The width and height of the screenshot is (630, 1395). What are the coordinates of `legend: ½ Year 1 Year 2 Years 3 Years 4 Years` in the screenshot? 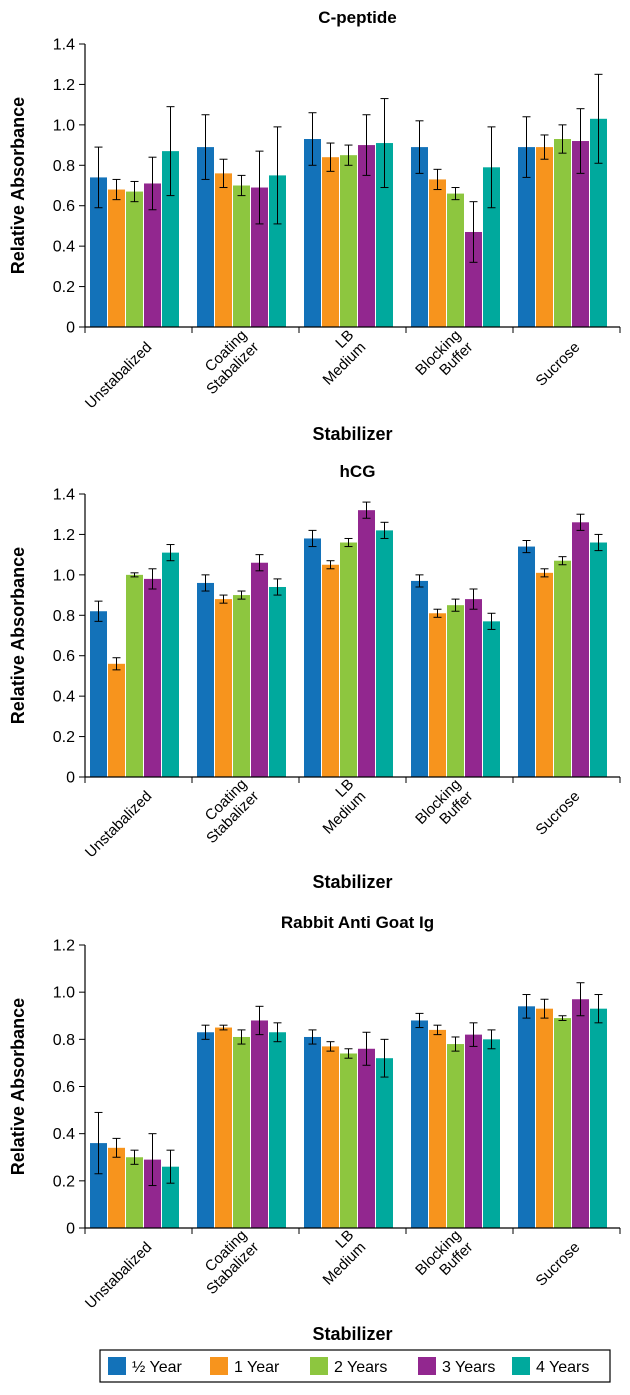 It's located at (355, 1366).